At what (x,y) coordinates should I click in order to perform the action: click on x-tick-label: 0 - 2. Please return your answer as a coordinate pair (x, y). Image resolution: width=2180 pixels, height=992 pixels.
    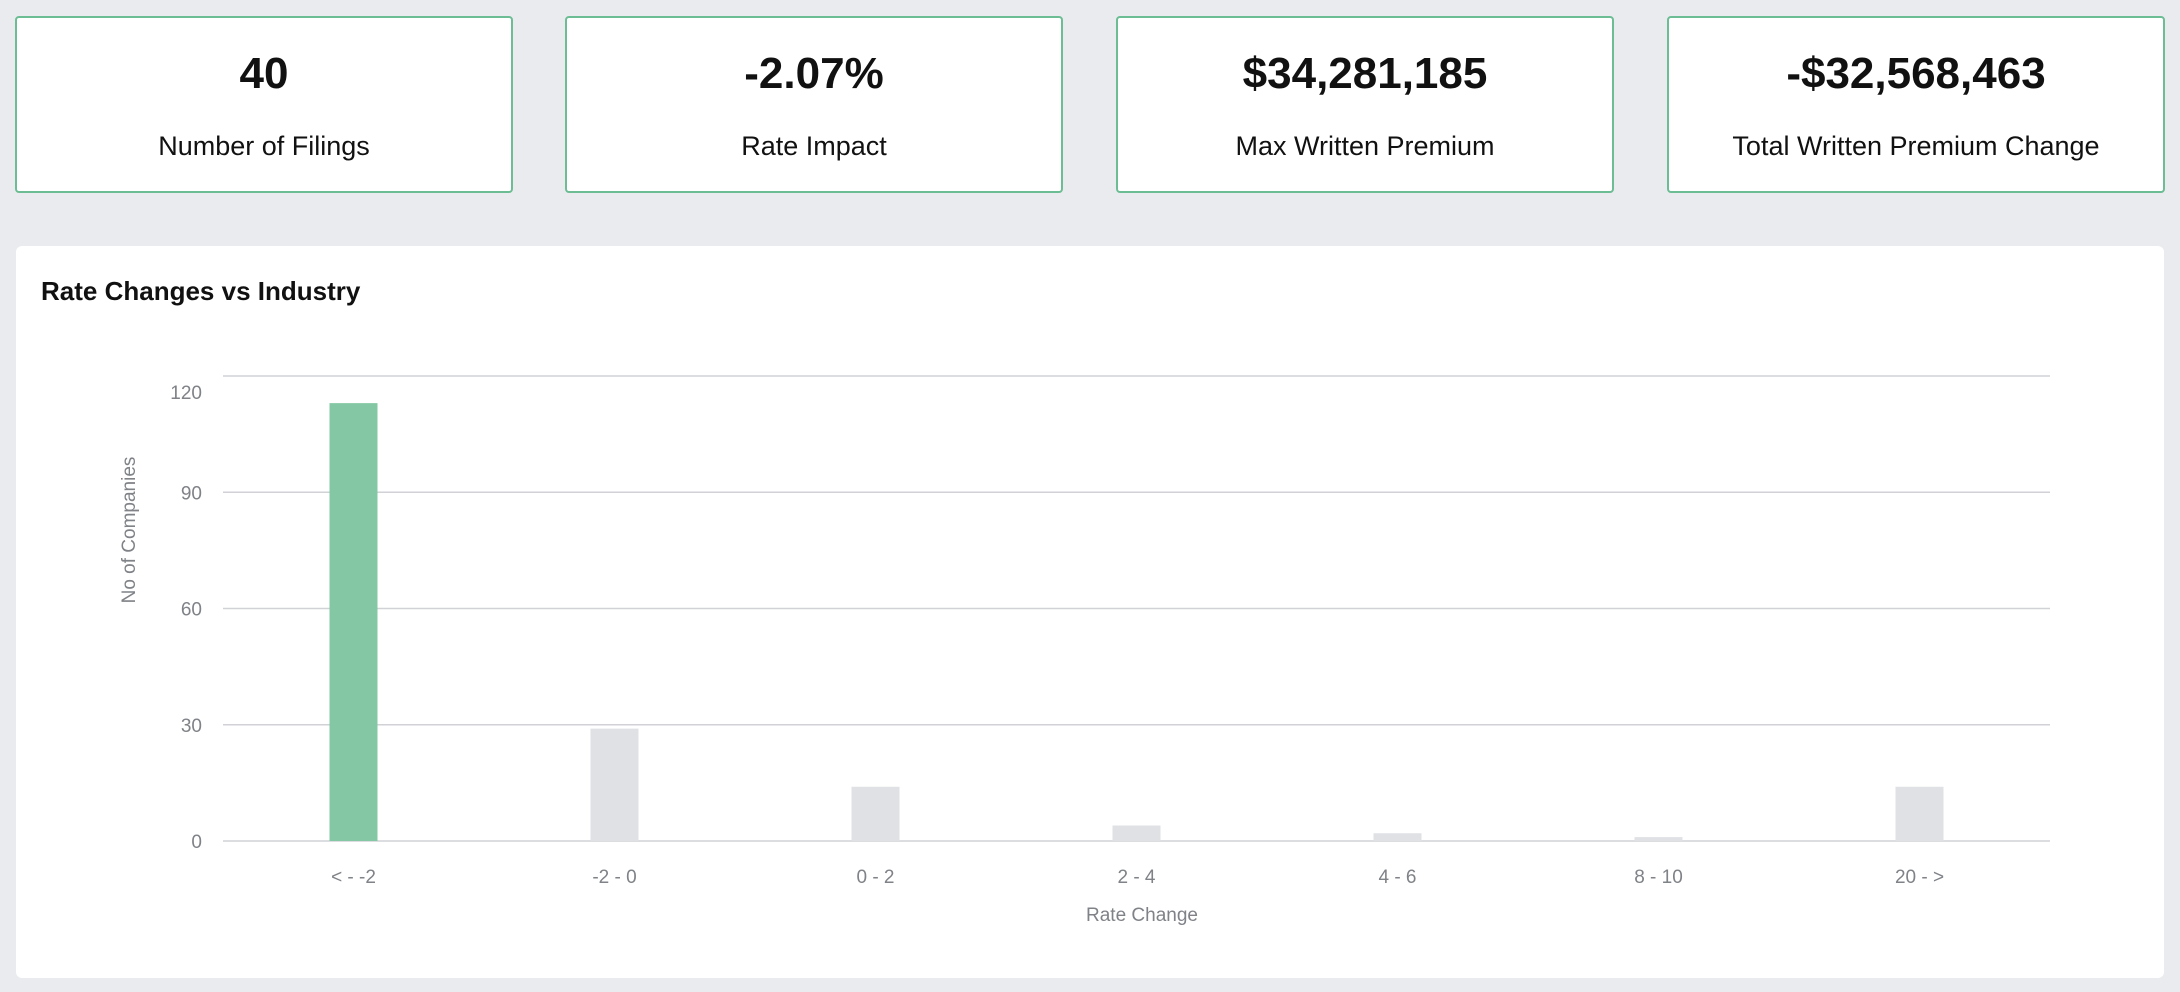
    Looking at the image, I should click on (875, 877).